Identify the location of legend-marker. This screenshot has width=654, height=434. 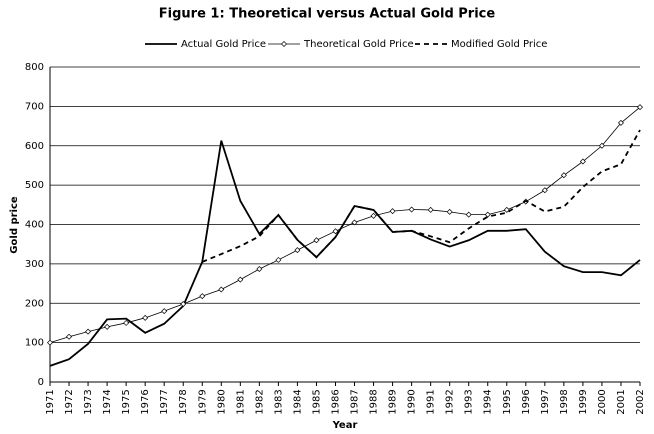
(284, 44).